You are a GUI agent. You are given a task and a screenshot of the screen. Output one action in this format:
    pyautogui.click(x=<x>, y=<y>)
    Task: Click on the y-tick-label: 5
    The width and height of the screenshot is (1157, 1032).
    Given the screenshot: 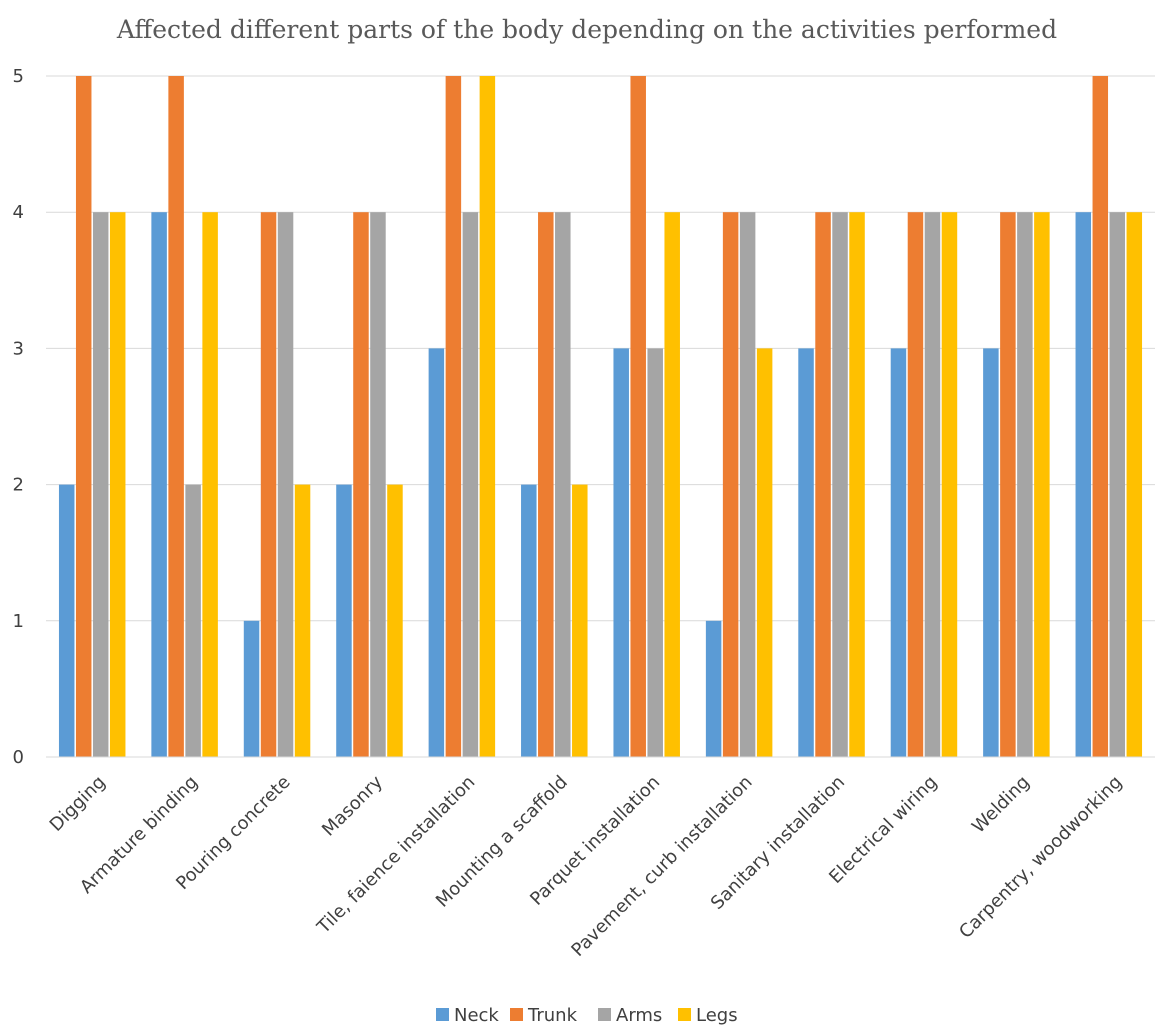 What is the action you would take?
    pyautogui.click(x=18, y=76)
    